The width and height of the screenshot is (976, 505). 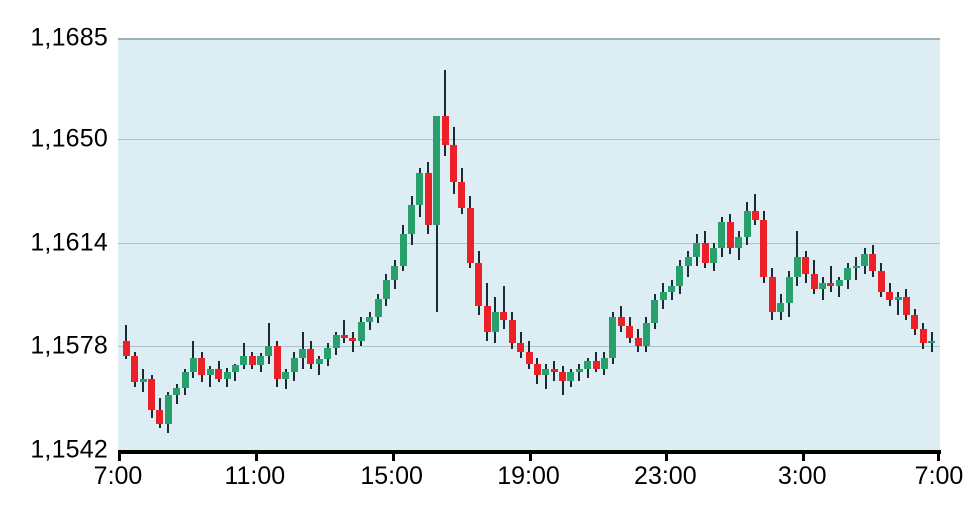 What do you see at coordinates (54, 252) in the screenshot?
I see `y-axis: 1,1685 1,1650 1,1614 1,1578 1,1542` at bounding box center [54, 252].